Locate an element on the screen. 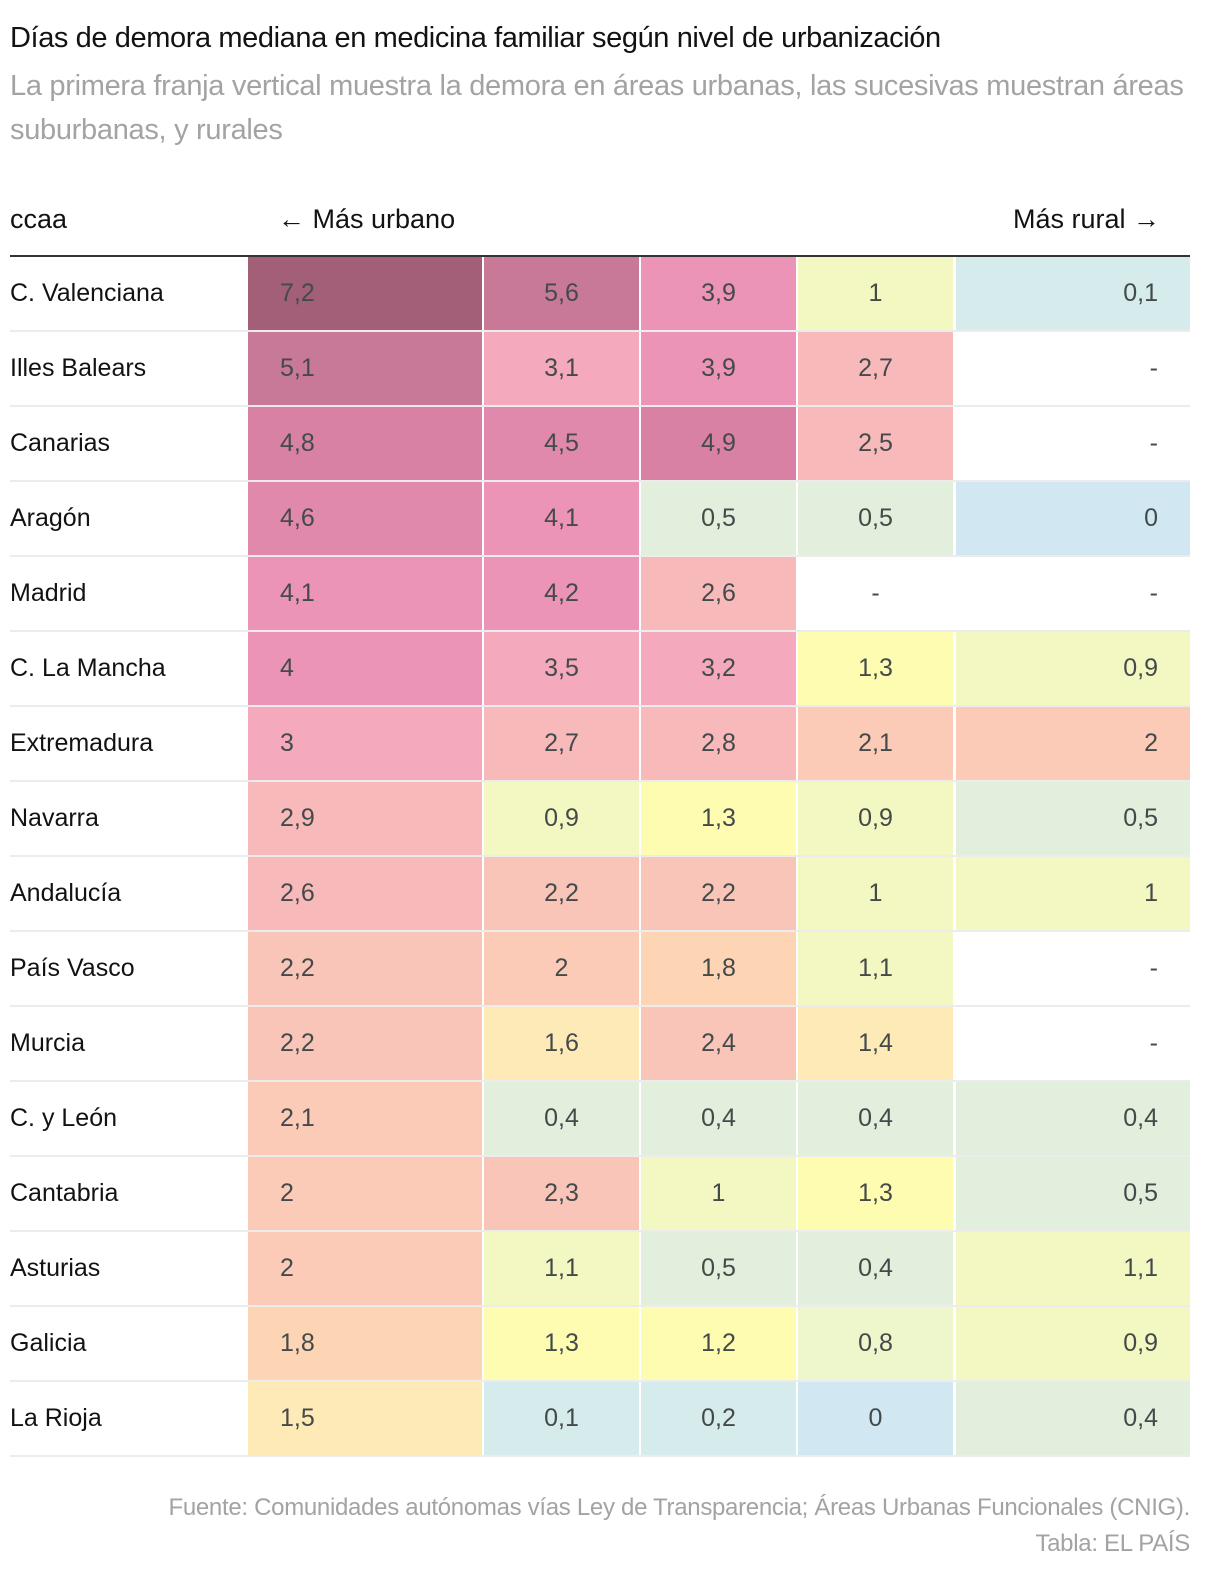 The image size is (1220, 1594). table-header: ccaa ← Más urbano Más rural → is located at coordinates (600, 224).